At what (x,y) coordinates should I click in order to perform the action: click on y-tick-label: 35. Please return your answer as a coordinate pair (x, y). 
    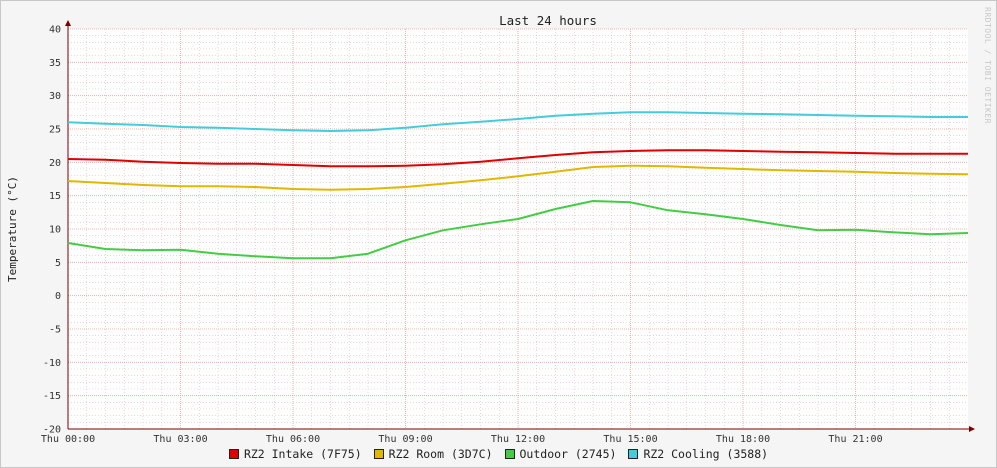
    Looking at the image, I should click on (55, 63).